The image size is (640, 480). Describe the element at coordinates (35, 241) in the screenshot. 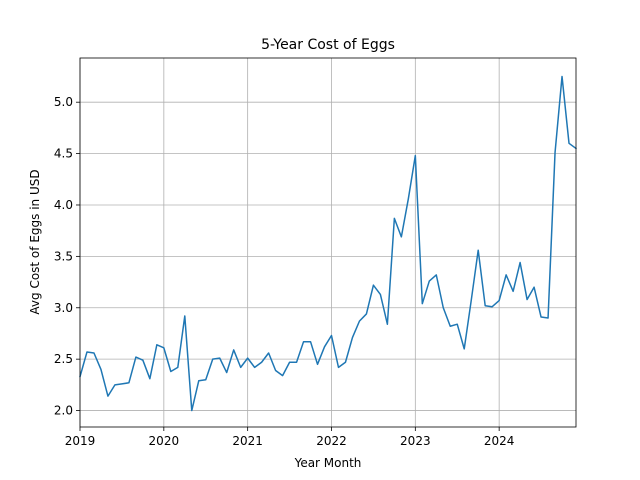

I see `y-axis-label: Avg Cost of Eggs in USD` at that location.